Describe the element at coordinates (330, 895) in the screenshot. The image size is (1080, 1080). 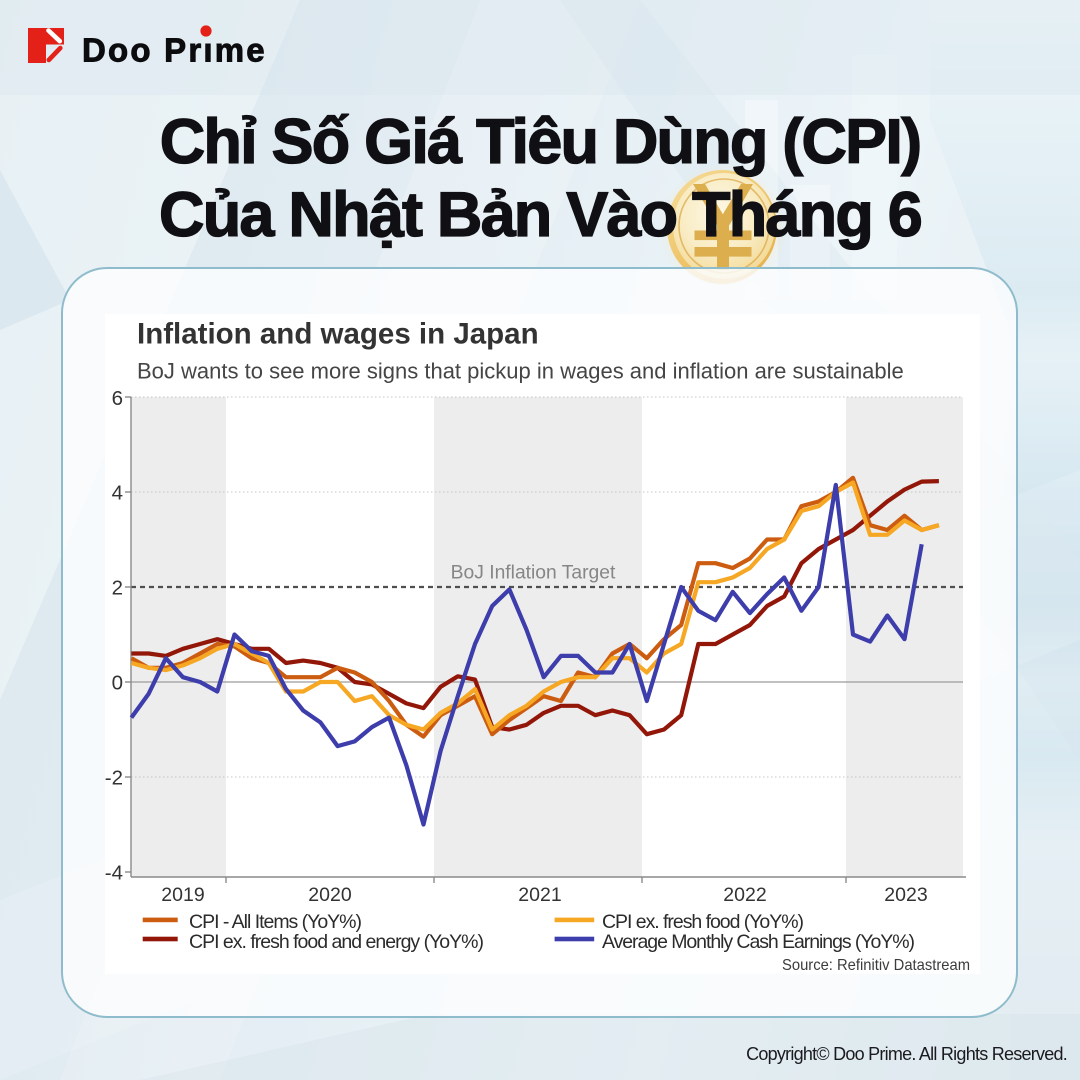
I see `svg-text: 2020` at that location.